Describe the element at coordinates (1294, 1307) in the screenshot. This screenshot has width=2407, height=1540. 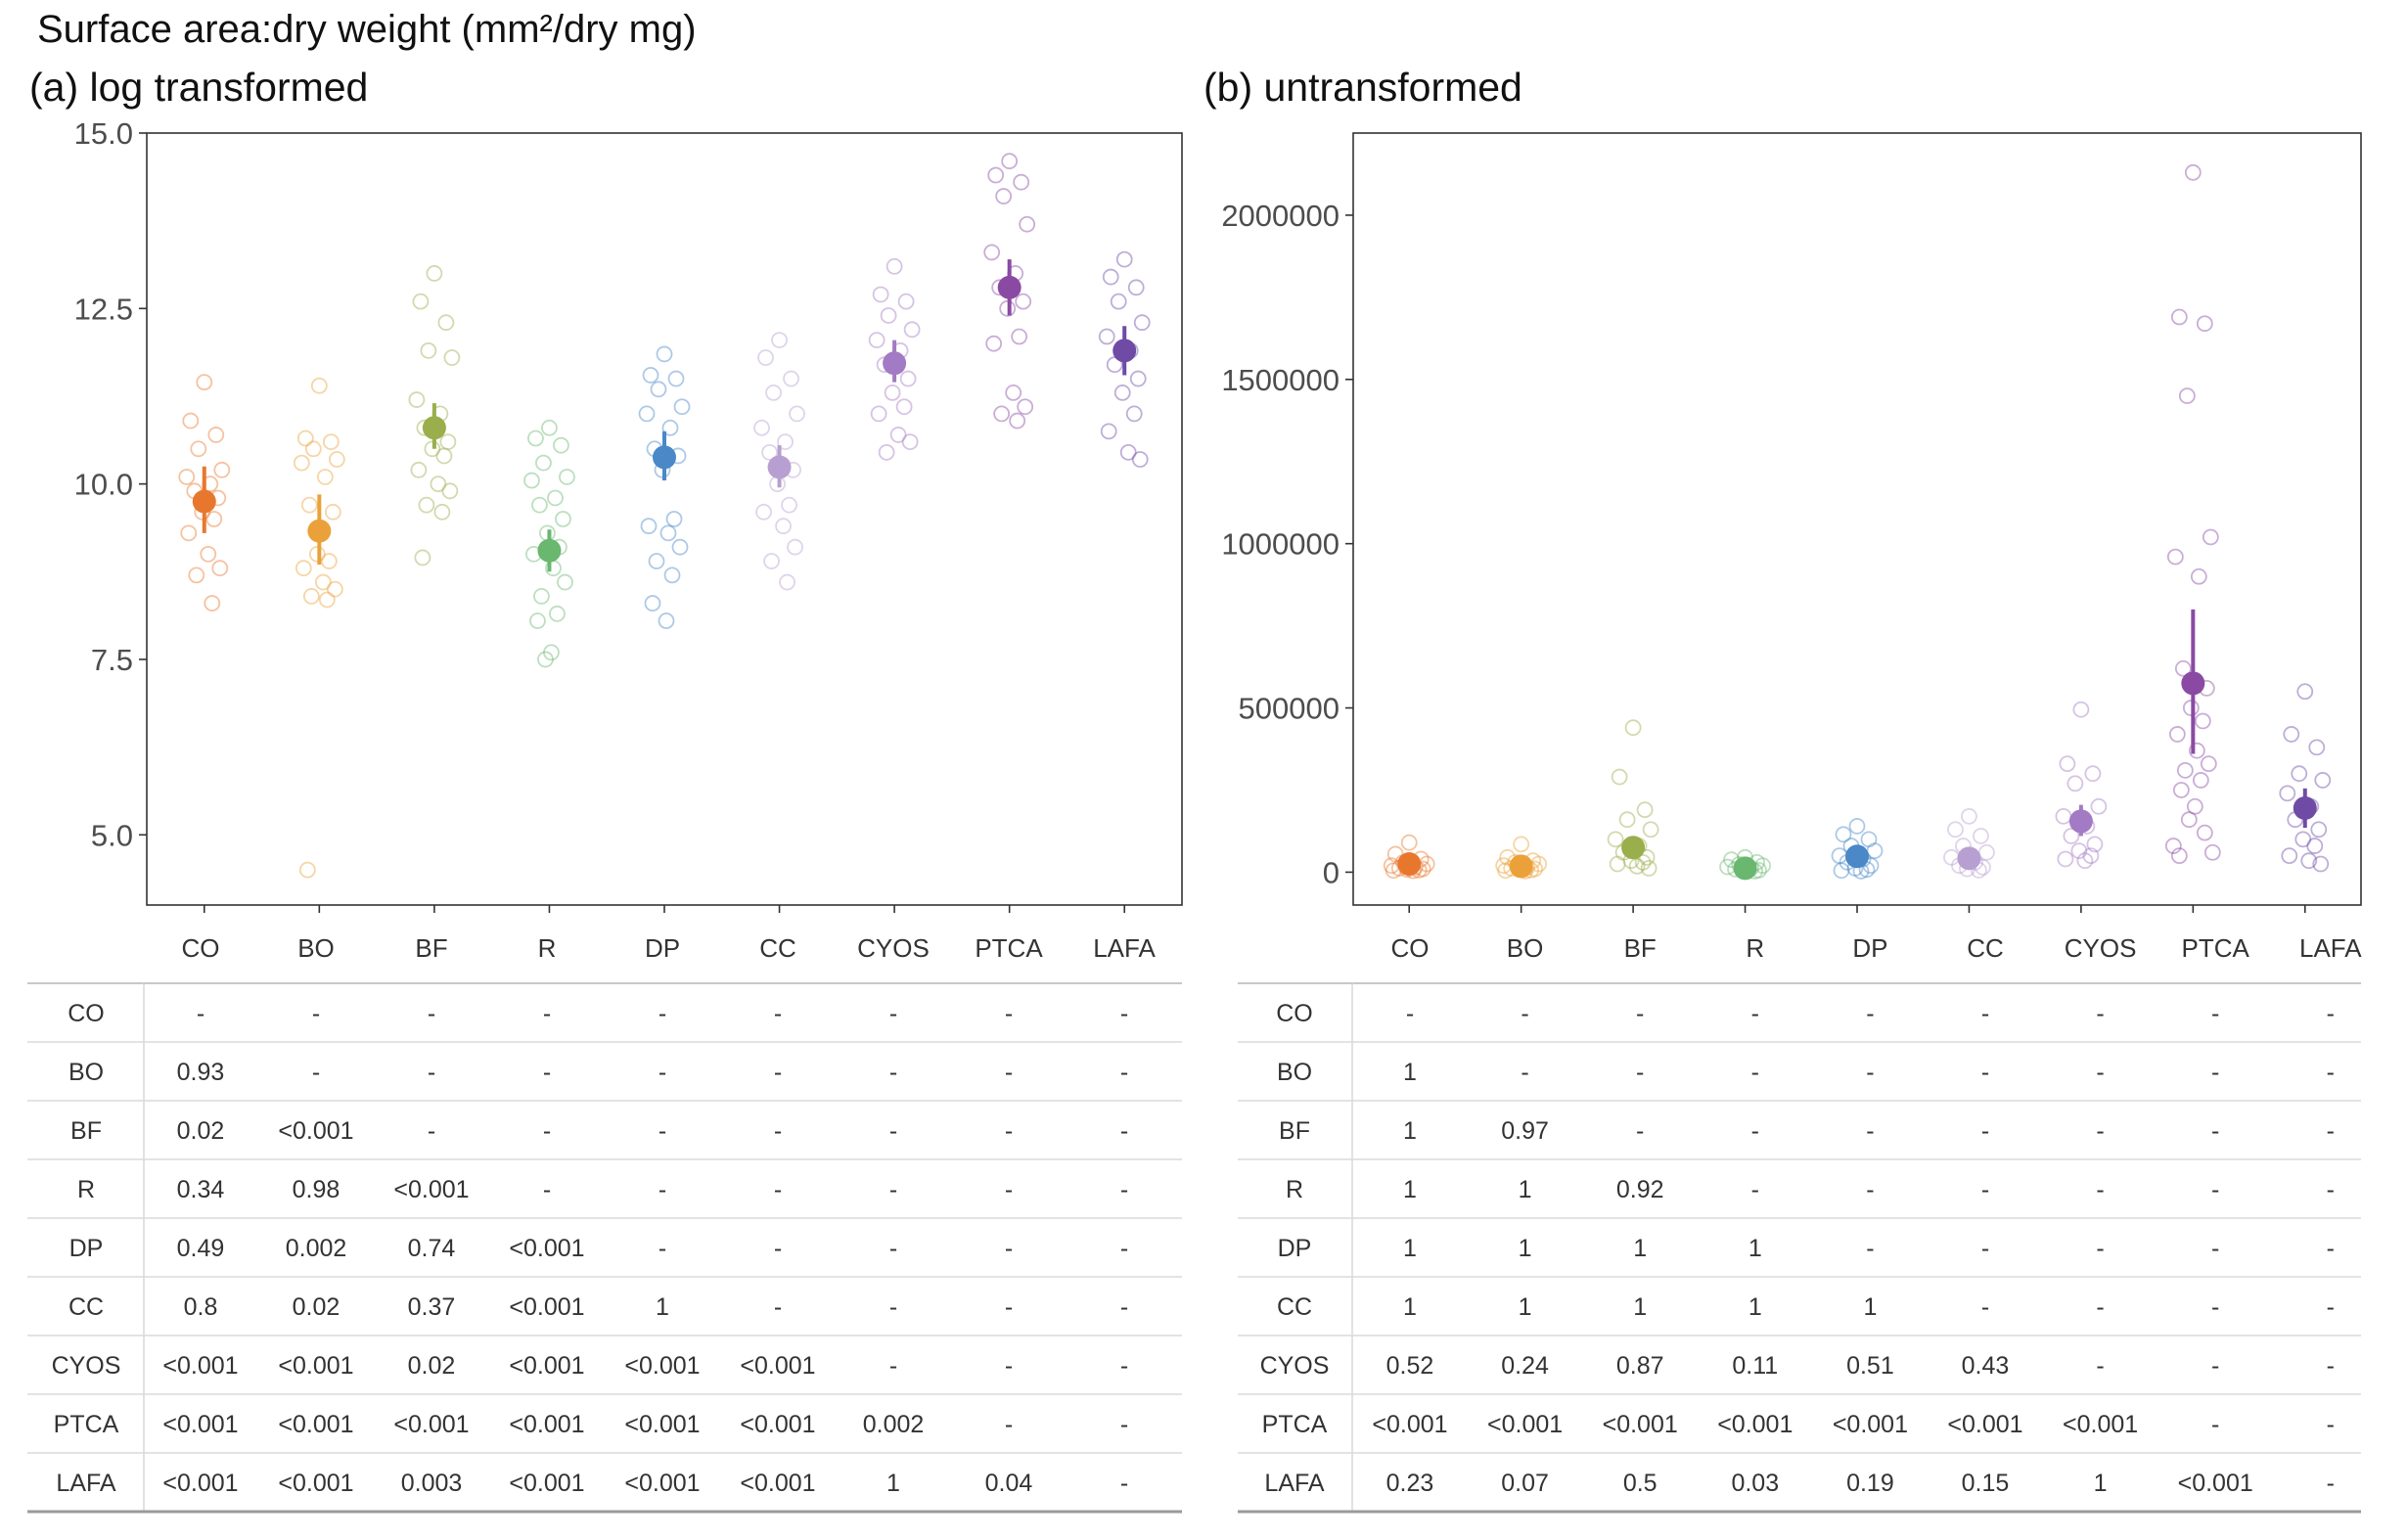
I see `table-row-label: CC` at that location.